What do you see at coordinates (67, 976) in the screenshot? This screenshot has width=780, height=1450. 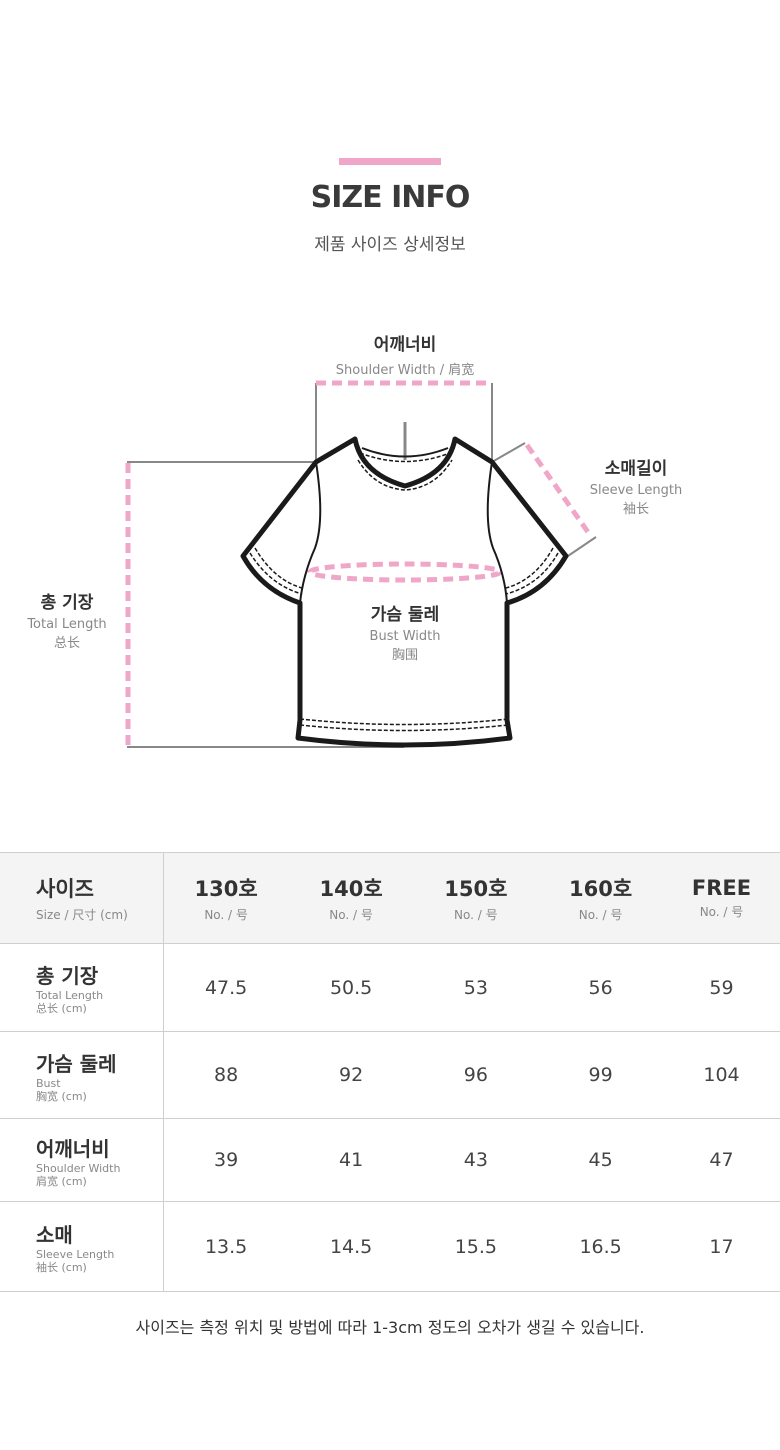 I see `row-label-ko: 총 기장` at bounding box center [67, 976].